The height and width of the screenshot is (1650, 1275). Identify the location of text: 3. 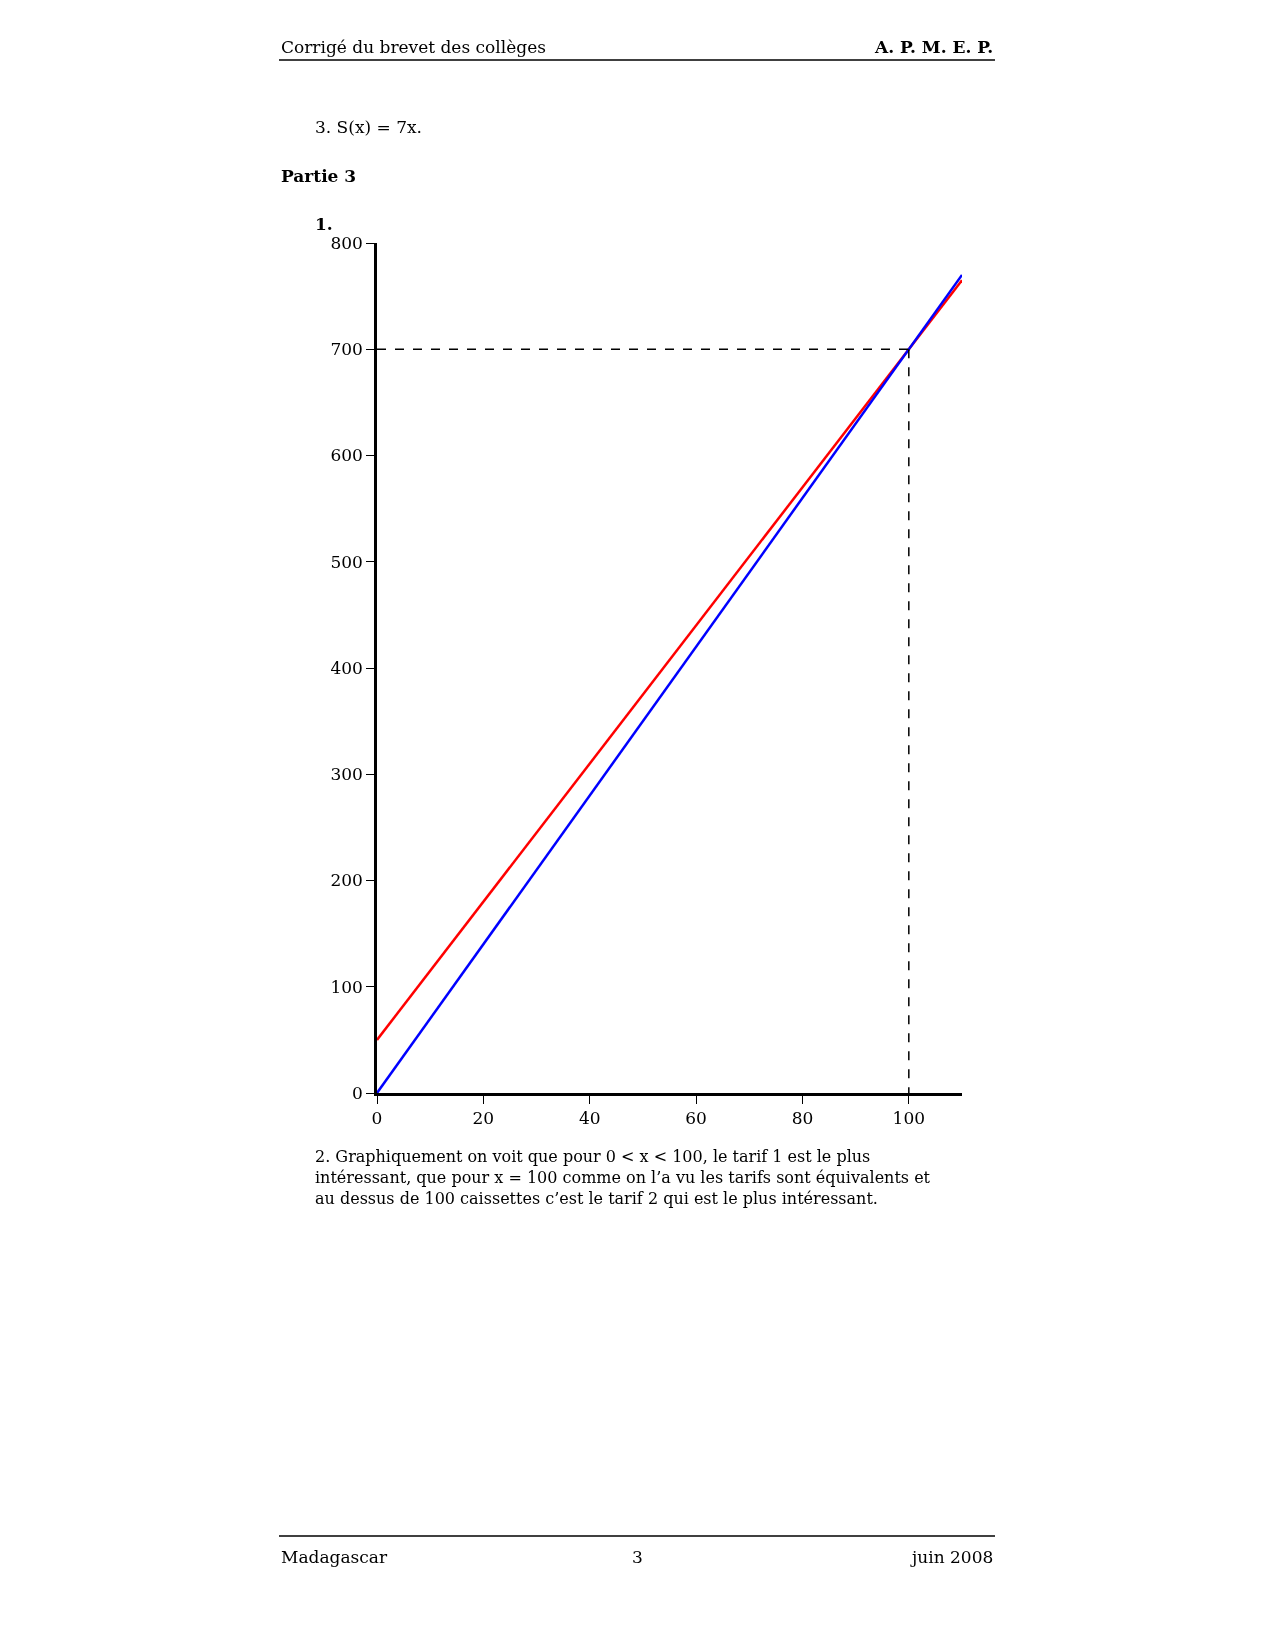
(637, 1557).